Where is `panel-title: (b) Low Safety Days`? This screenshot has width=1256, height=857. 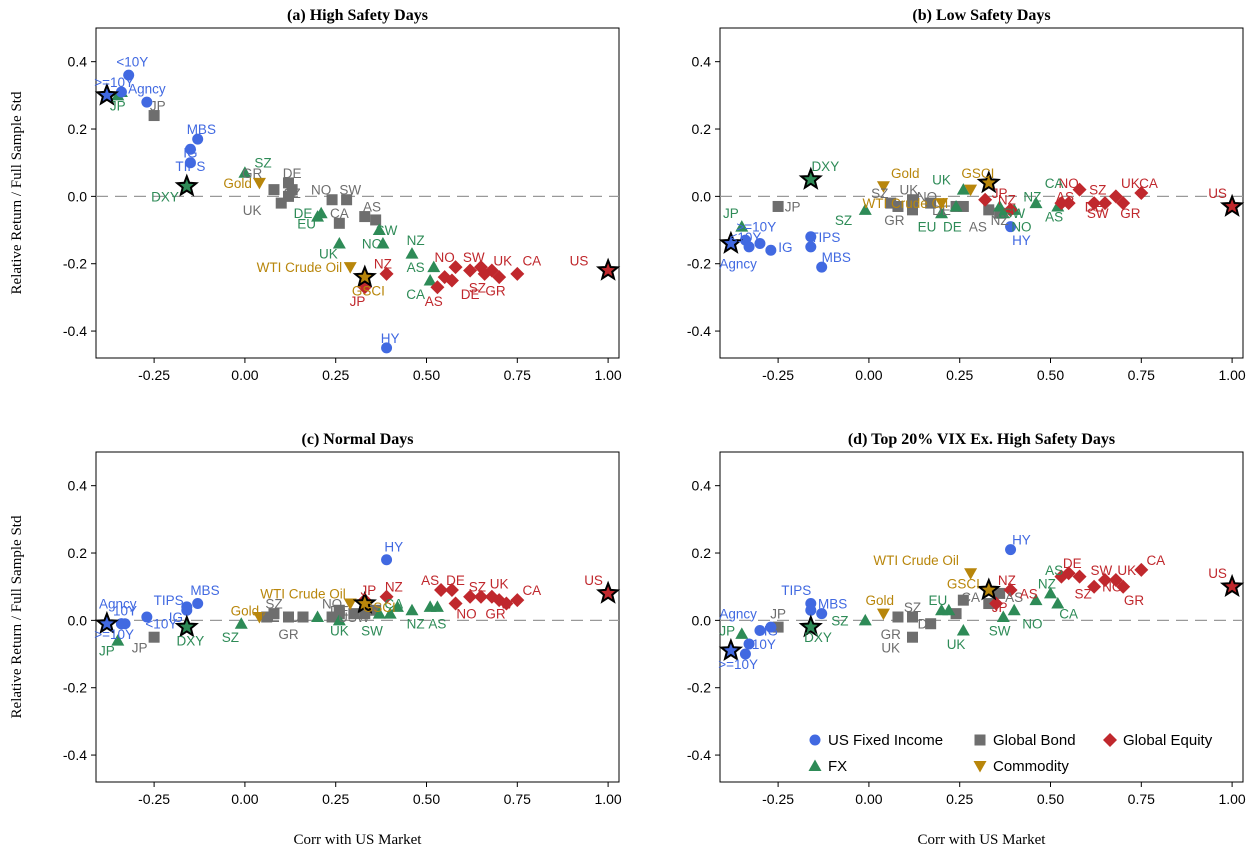
panel-title: (b) Low Safety Days is located at coordinates (981, 15).